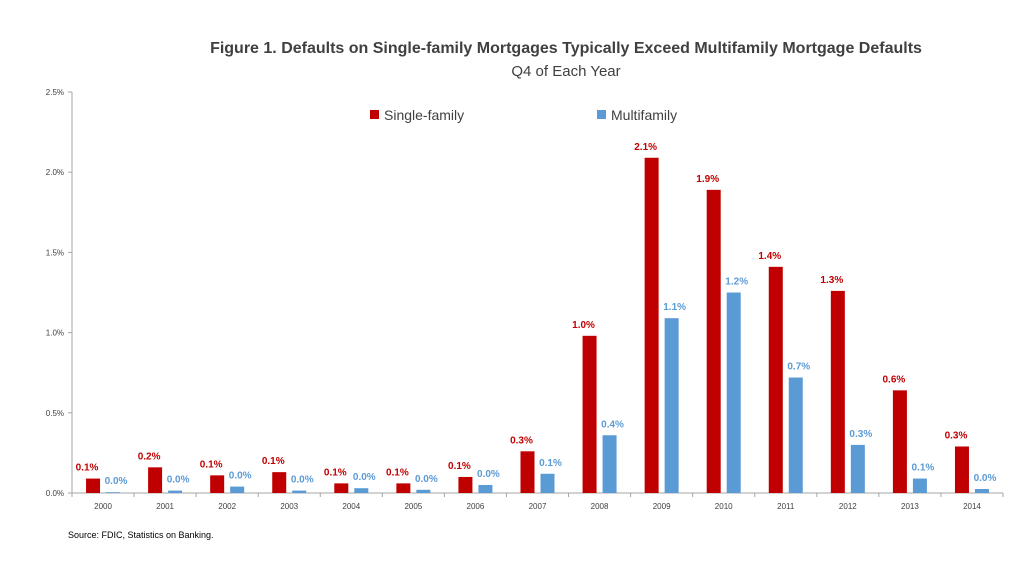  What do you see at coordinates (786, 506) in the screenshot?
I see `x-tick-label: 2011` at bounding box center [786, 506].